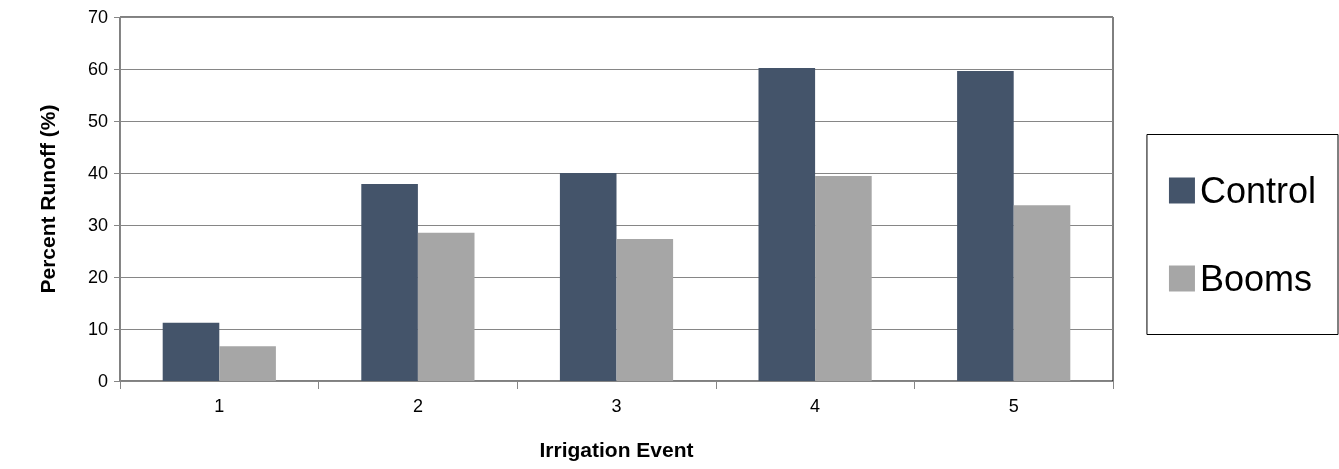 This screenshot has width=1339, height=469. Describe the element at coordinates (102, 381) in the screenshot. I see `y-tick-label: 0` at that location.